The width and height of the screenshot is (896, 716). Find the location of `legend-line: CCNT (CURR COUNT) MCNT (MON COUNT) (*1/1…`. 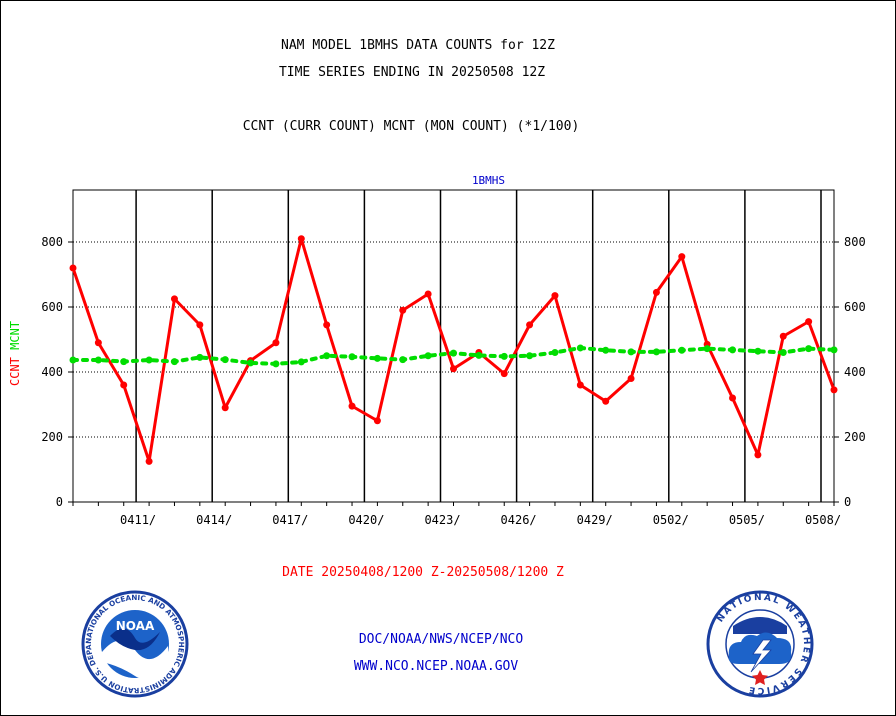

legend-line: CCNT (CURR COUNT) MCNT (MON COUNT) (*1/1… is located at coordinates (411, 126).